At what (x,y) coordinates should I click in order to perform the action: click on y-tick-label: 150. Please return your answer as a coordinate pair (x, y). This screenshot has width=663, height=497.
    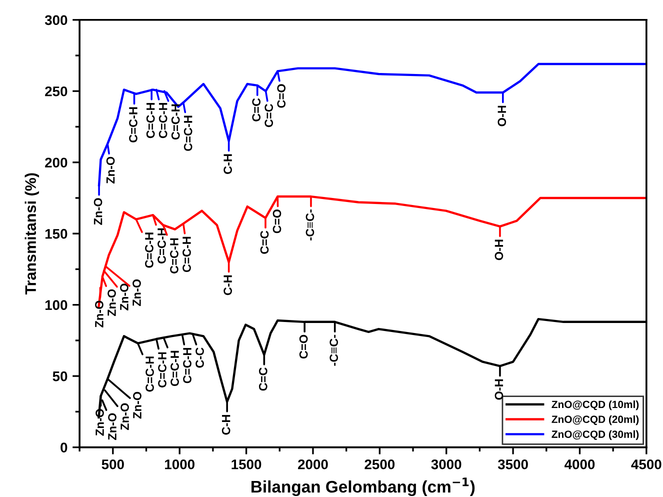
    Looking at the image, I should click on (56, 233).